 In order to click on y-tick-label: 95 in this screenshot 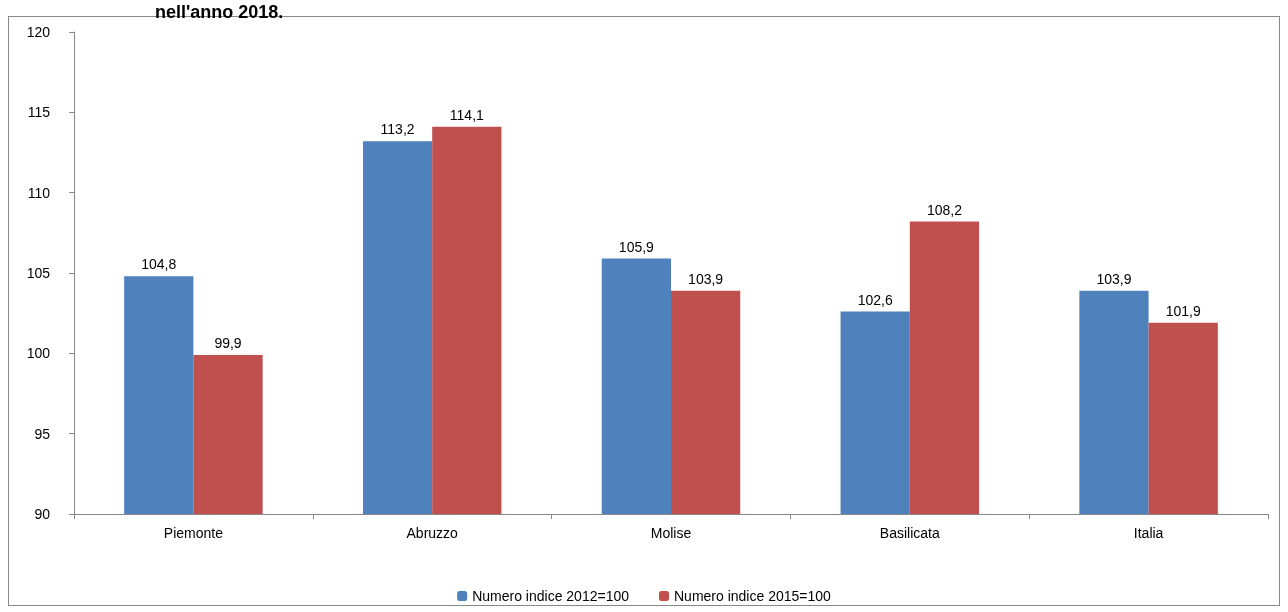, I will do `click(42, 433)`.